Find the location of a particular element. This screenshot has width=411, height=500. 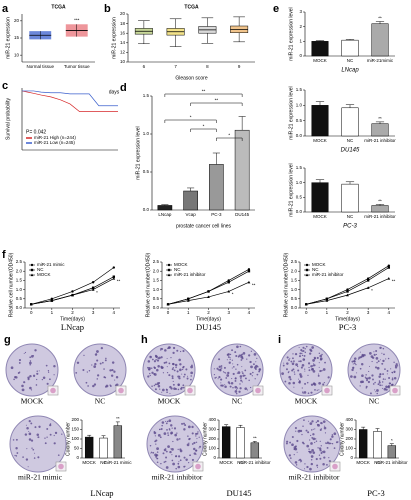

x-tick-label: 2 is located at coordinates (347, 312).